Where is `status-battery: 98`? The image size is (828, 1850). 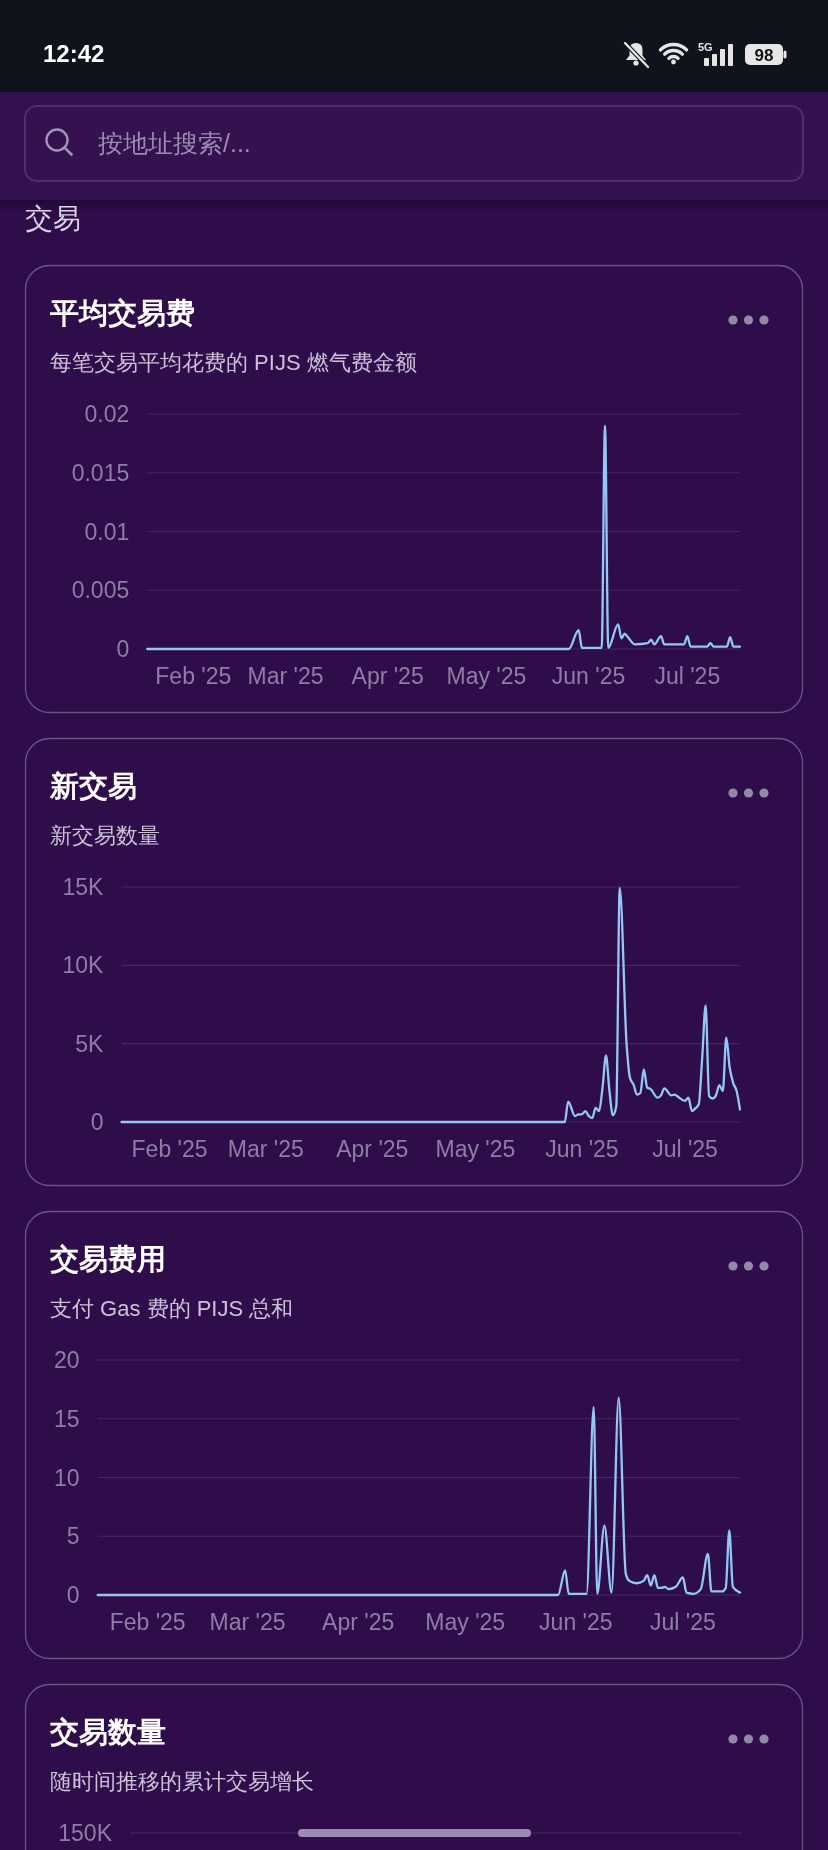
status-battery: 98 is located at coordinates (764, 55).